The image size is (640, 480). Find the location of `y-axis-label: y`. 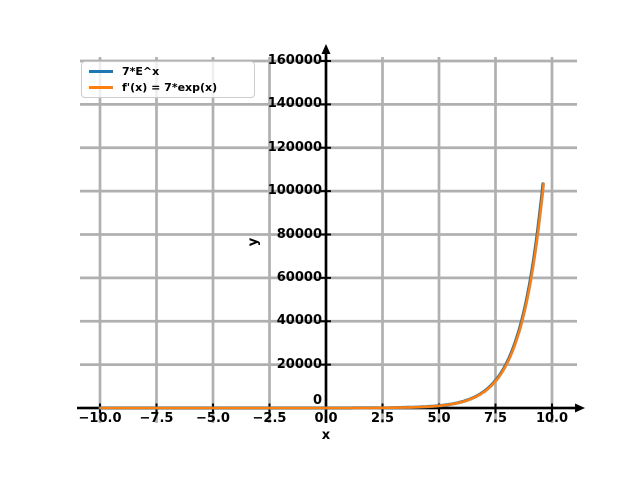

y-axis-label: y is located at coordinates (253, 242).